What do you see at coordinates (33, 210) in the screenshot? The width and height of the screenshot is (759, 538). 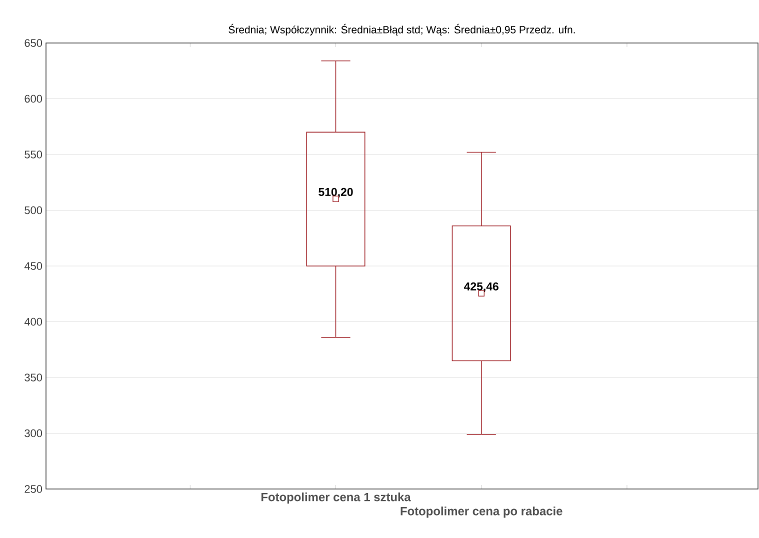 I see `y-tick-label: 500` at bounding box center [33, 210].